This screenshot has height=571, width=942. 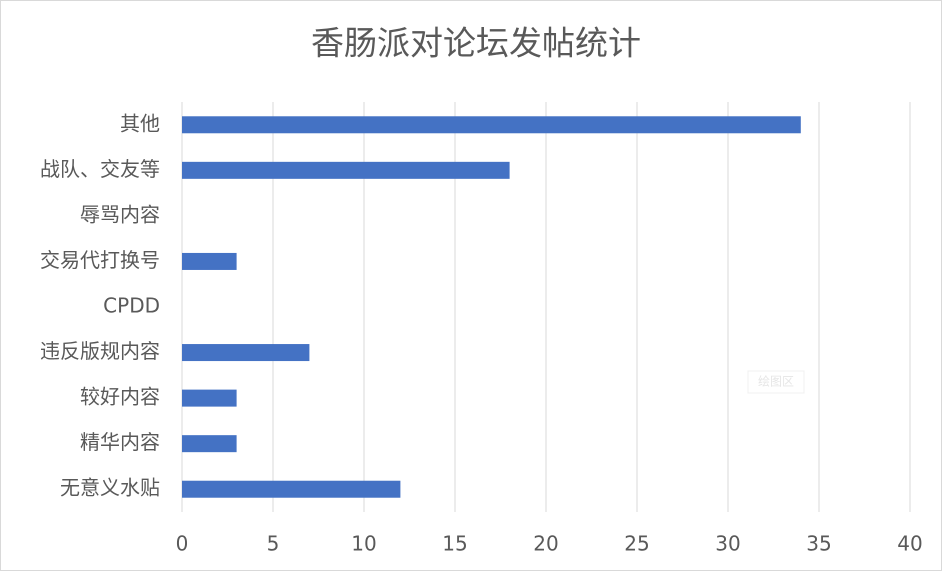 I want to click on x-tick-label: 25, so click(x=636, y=544).